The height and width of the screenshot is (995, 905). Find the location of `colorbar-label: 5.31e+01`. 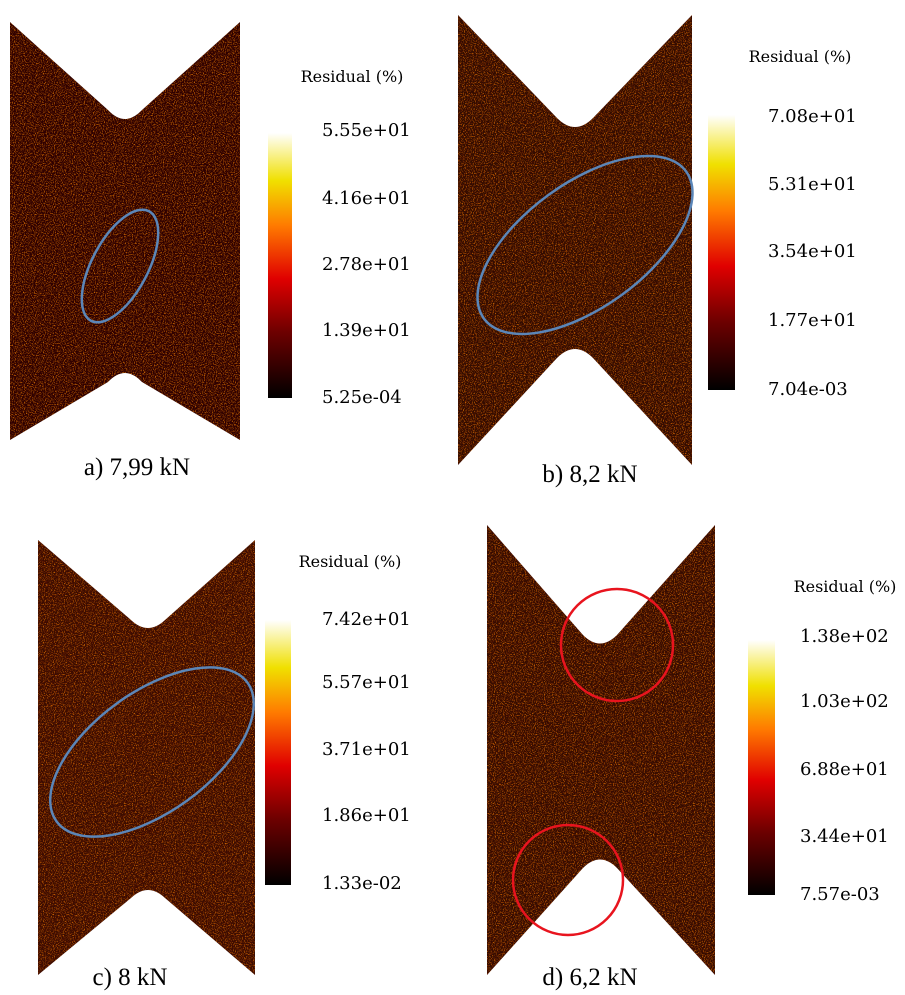

colorbar-label: 5.31e+01 is located at coordinates (812, 184).